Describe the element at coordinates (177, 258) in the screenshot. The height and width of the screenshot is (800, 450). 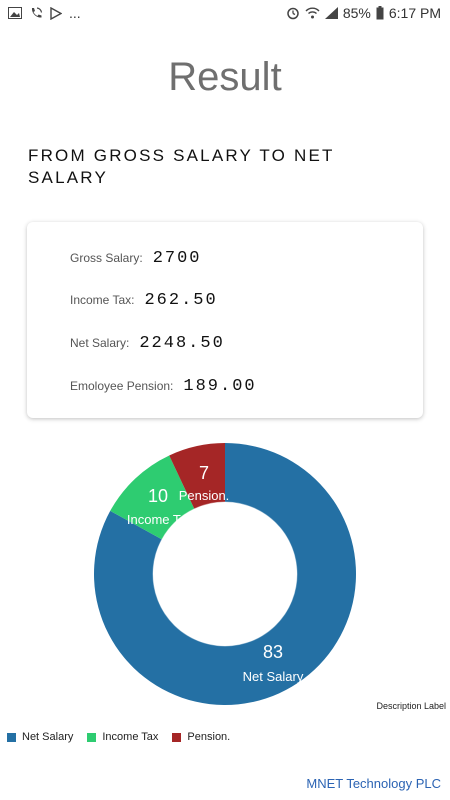
I see `gross-salary-value: 2700` at that location.